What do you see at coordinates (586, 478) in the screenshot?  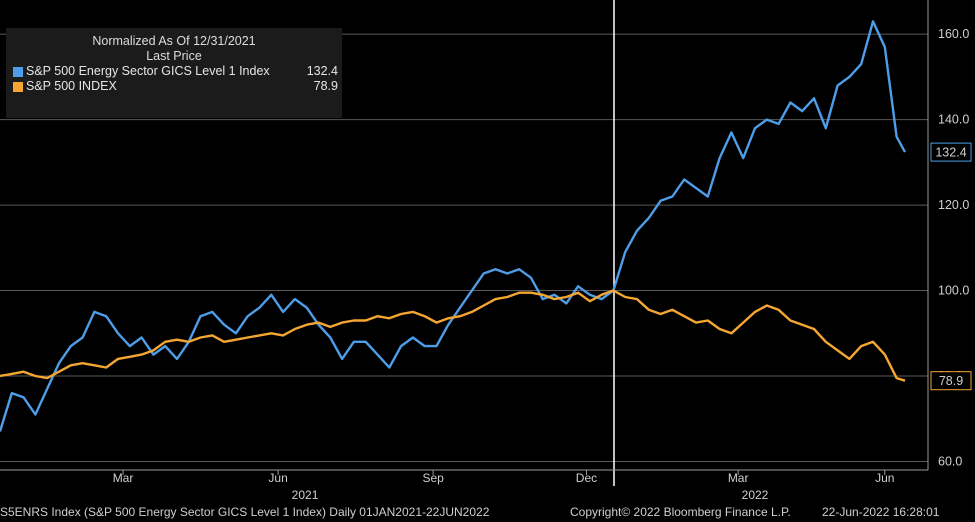 I see `x-tick-label: Dec` at bounding box center [586, 478].